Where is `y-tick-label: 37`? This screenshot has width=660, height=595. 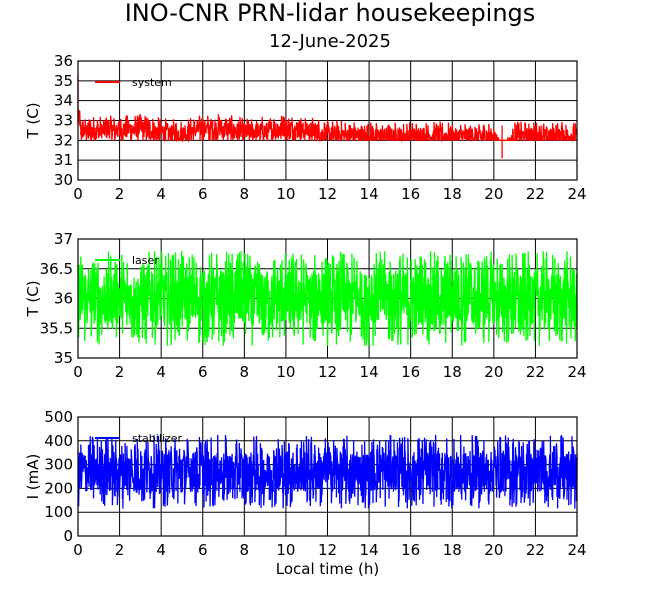
y-tick-label: 37 is located at coordinates (63, 239).